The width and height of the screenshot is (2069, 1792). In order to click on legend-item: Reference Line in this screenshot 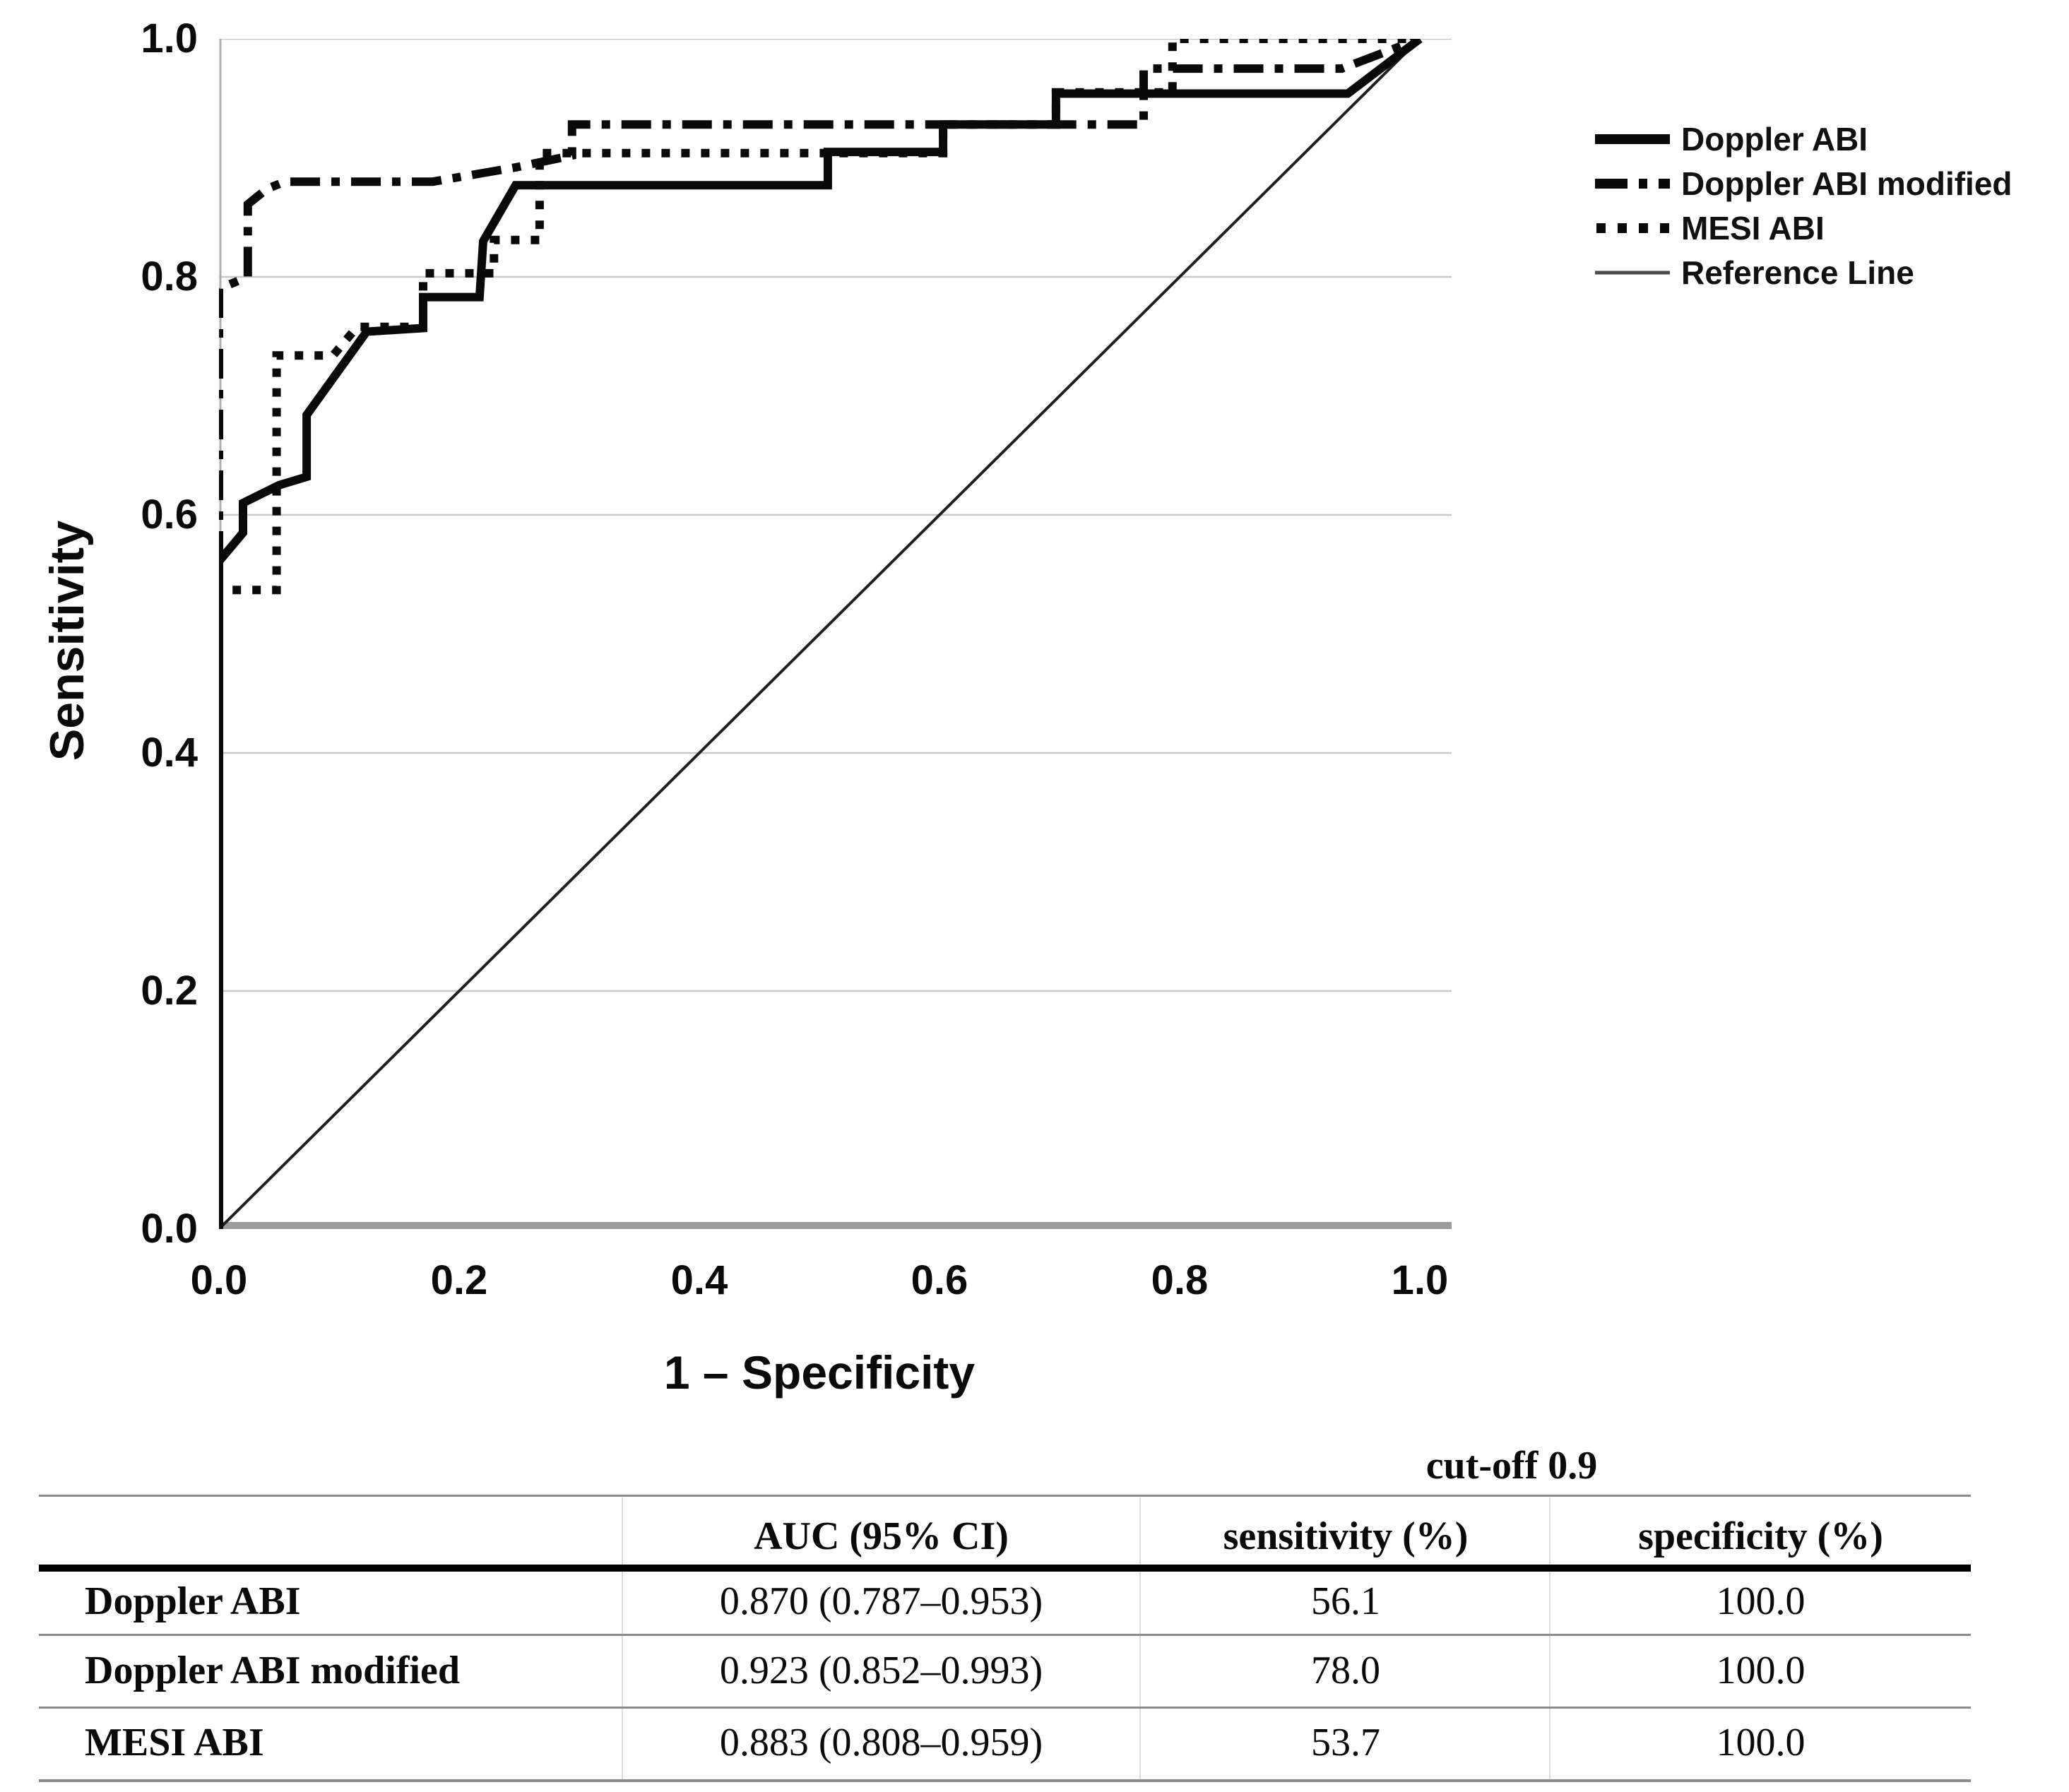, I will do `click(1803, 273)`.